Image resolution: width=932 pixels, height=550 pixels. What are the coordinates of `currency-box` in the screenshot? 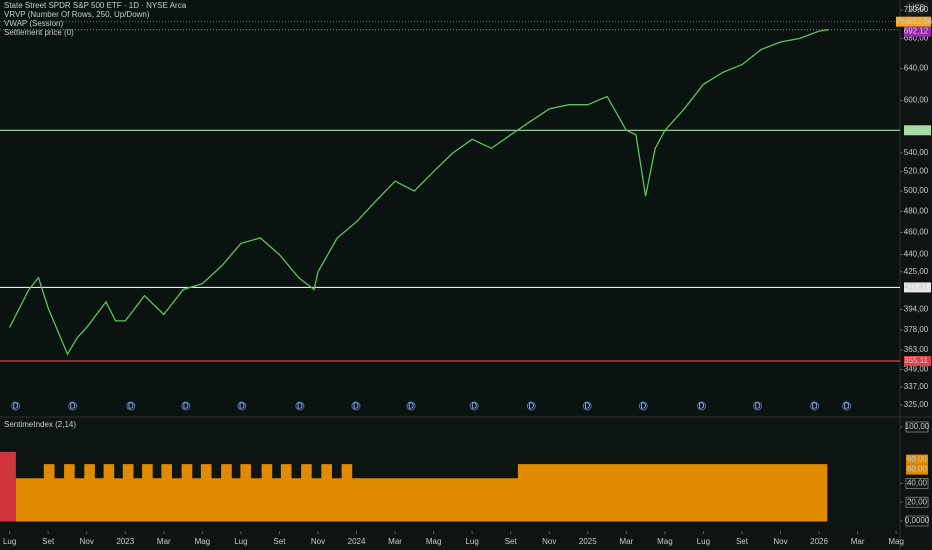 It's located at (917, 8).